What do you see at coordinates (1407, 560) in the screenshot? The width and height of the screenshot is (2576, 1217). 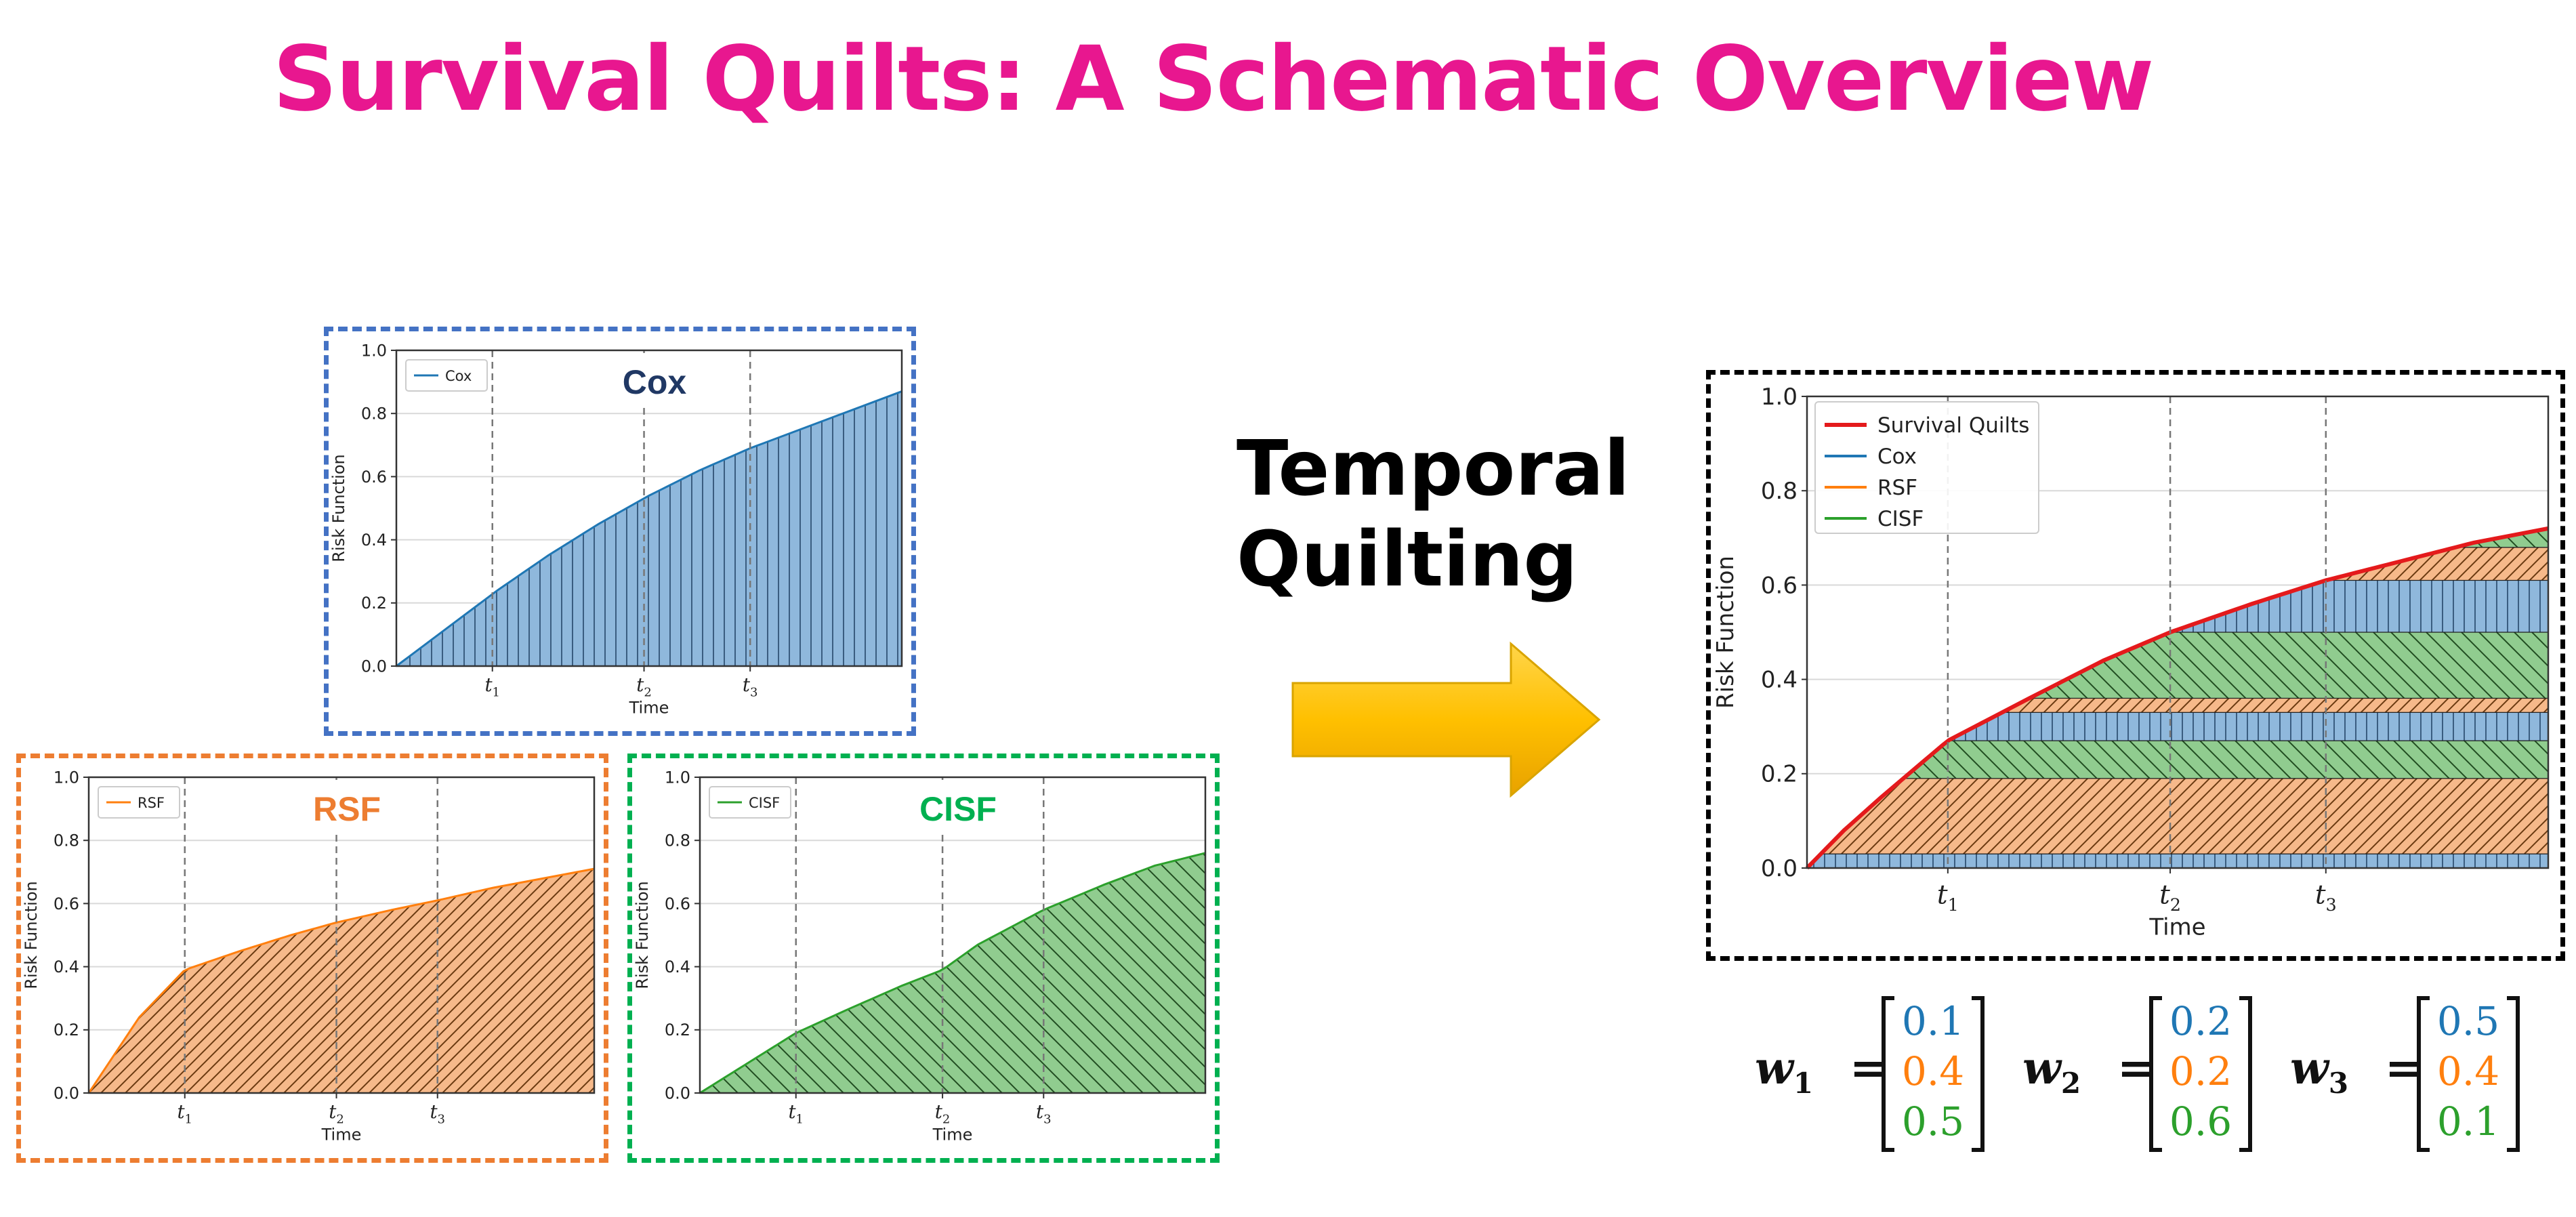 I see `temporal-quilting-line2: Quilting` at bounding box center [1407, 560].